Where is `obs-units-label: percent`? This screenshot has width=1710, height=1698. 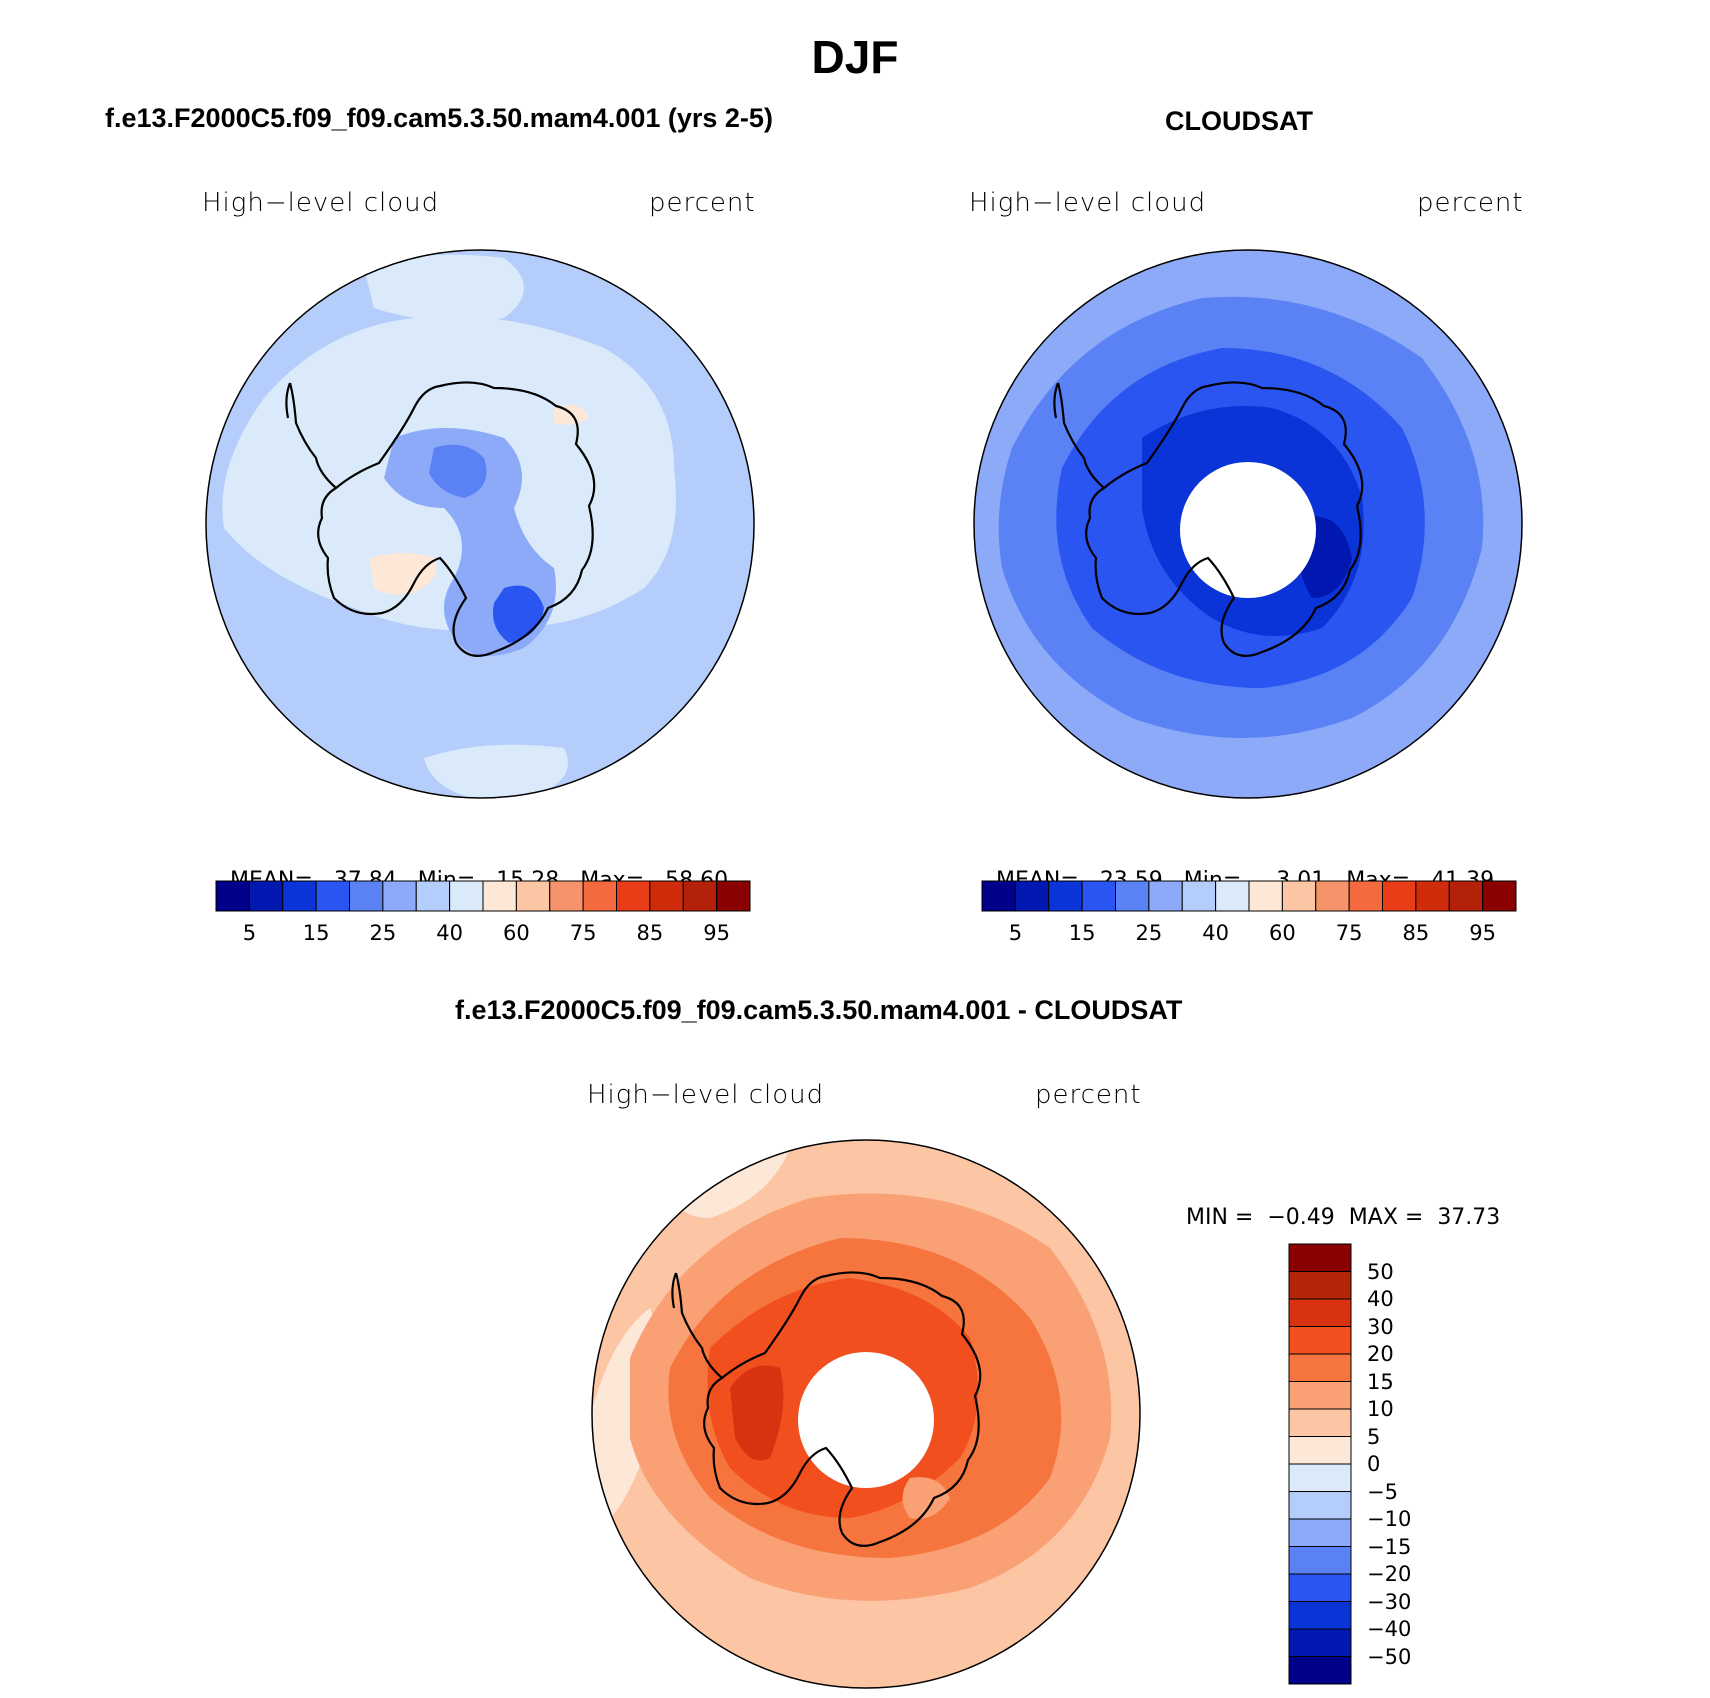 obs-units-label: percent is located at coordinates (1470, 203).